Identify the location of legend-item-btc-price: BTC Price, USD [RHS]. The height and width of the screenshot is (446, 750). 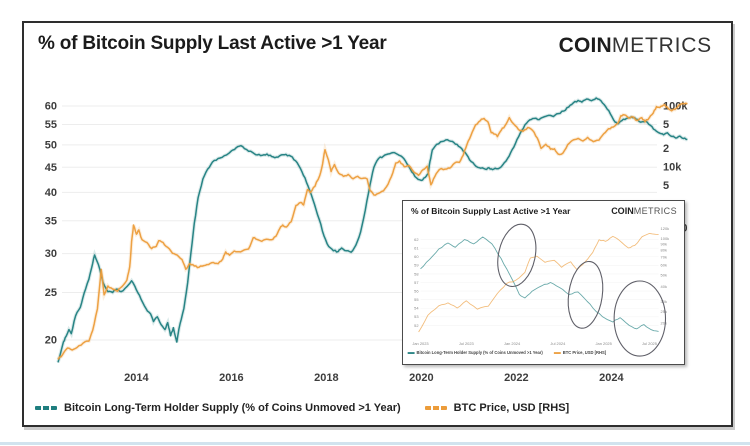
(497, 408).